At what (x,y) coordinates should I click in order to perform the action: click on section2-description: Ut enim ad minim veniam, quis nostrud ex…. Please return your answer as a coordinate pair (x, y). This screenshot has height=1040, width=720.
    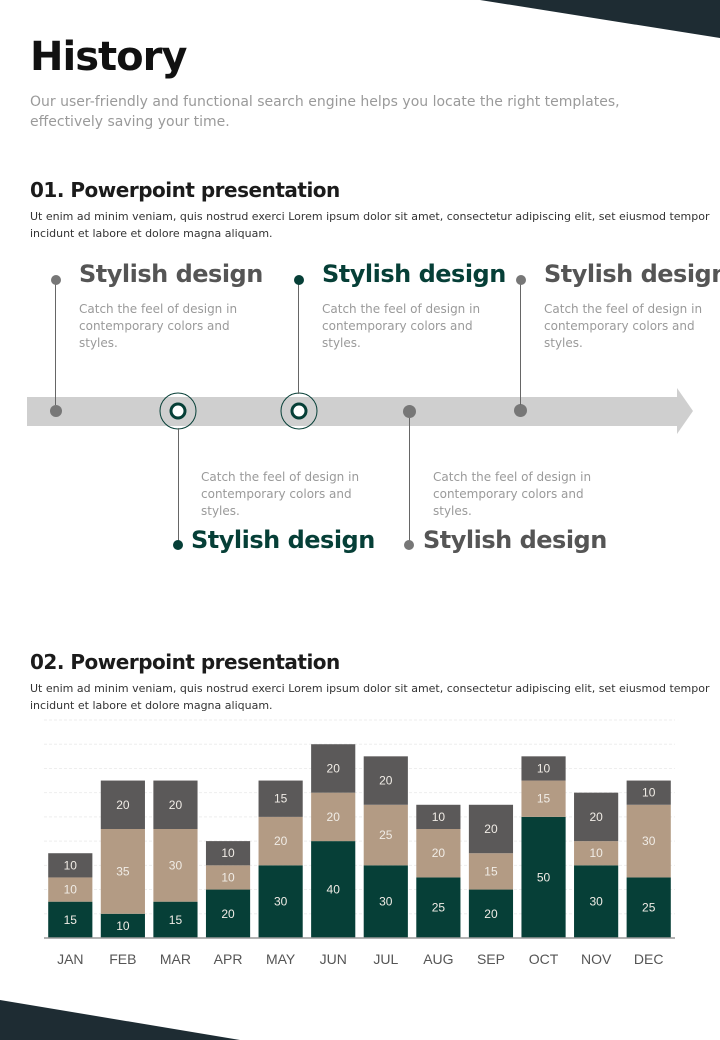
    Looking at the image, I should click on (370, 697).